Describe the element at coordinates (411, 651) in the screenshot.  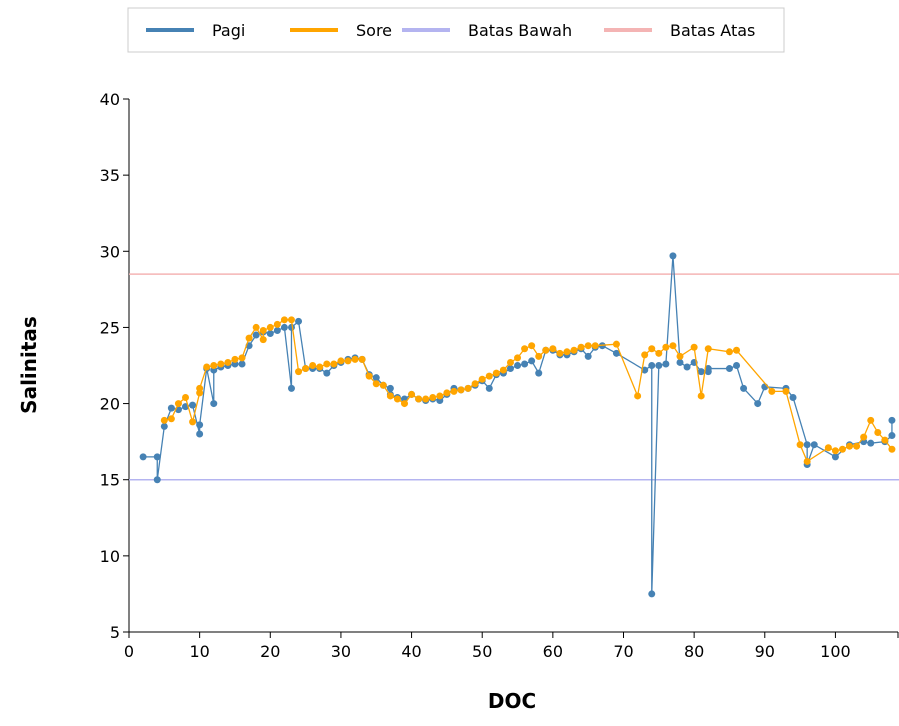
I see `x-tick-label: 40` at that location.